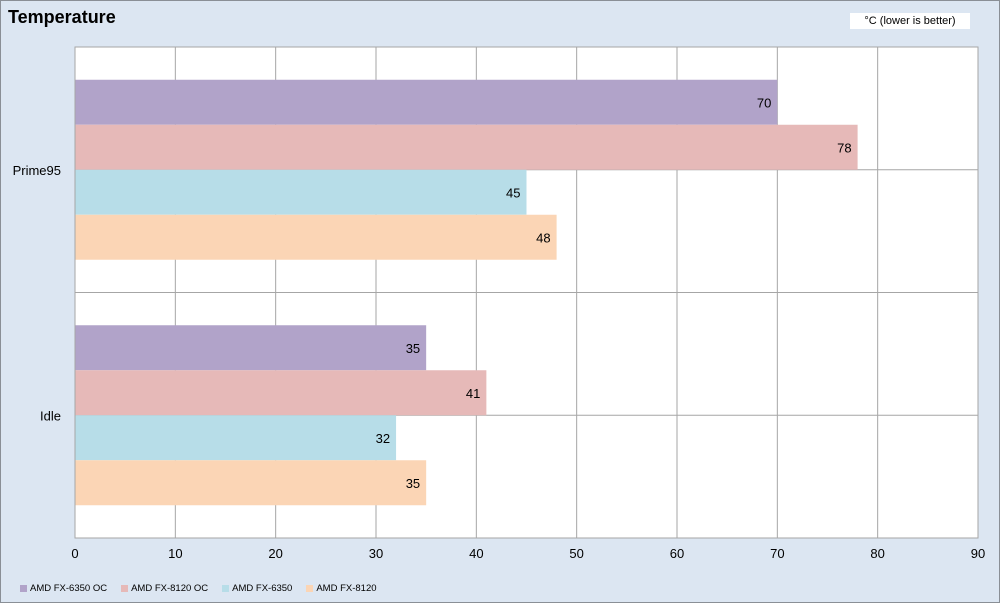 This screenshot has width=1000, height=603. I want to click on legend-item: AMD FX-8120, so click(341, 588).